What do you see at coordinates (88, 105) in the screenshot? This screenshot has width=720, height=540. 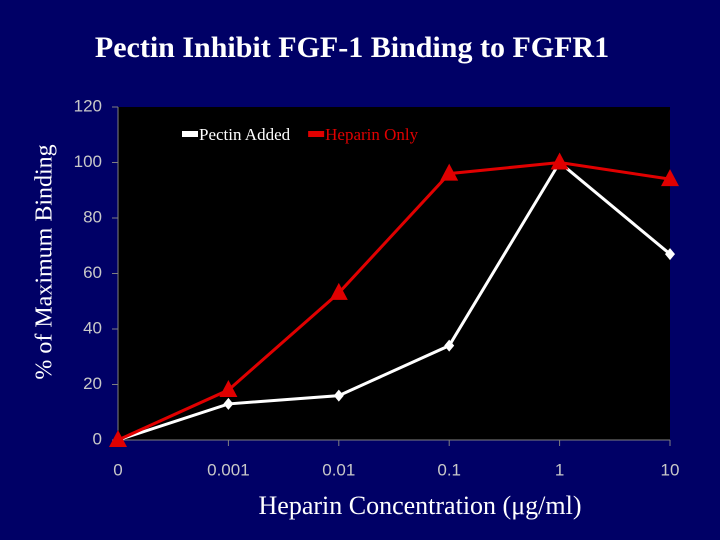 I see `y-tick-label: 120` at bounding box center [88, 105].